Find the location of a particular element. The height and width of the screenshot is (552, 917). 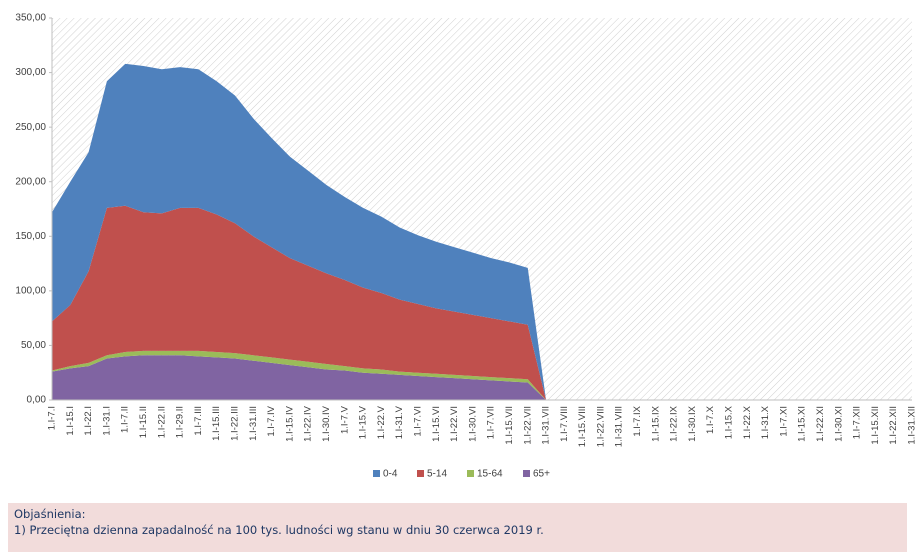

y-tick-label: 300,00 is located at coordinates (30, 72).